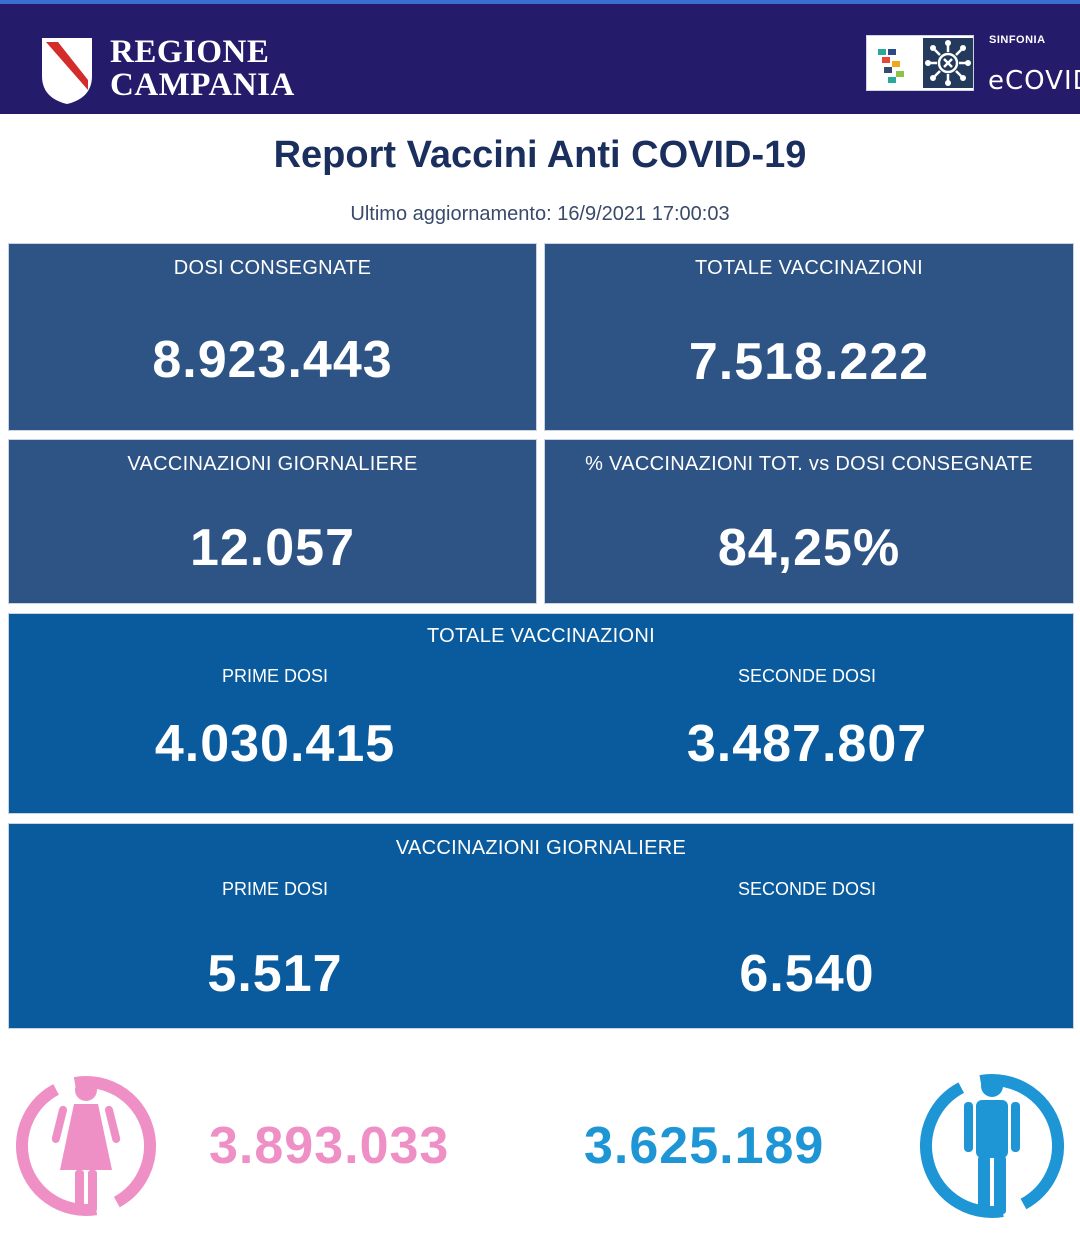 The image size is (1080, 1247). Describe the element at coordinates (540, 214) in the screenshot. I see `last-updated: Ultimo aggiornamento: 16/9/2021 17:00:03` at that location.